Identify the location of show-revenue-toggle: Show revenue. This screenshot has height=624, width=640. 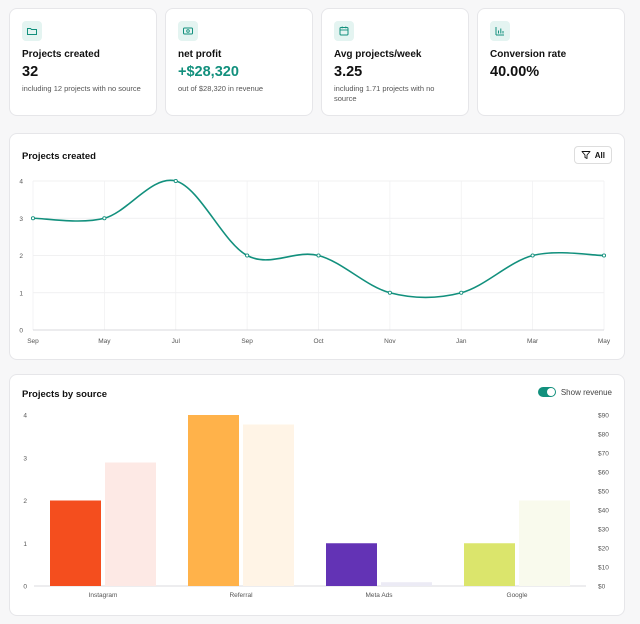
(574, 392).